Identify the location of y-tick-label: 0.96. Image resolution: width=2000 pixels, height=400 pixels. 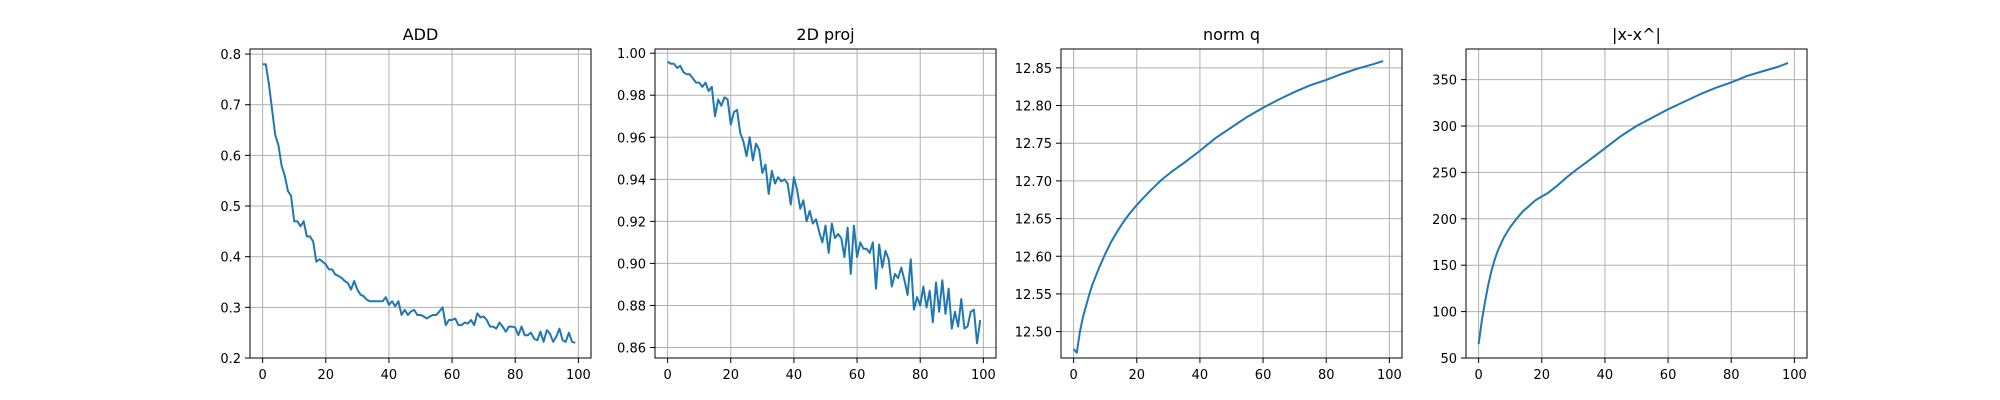
(631, 138).